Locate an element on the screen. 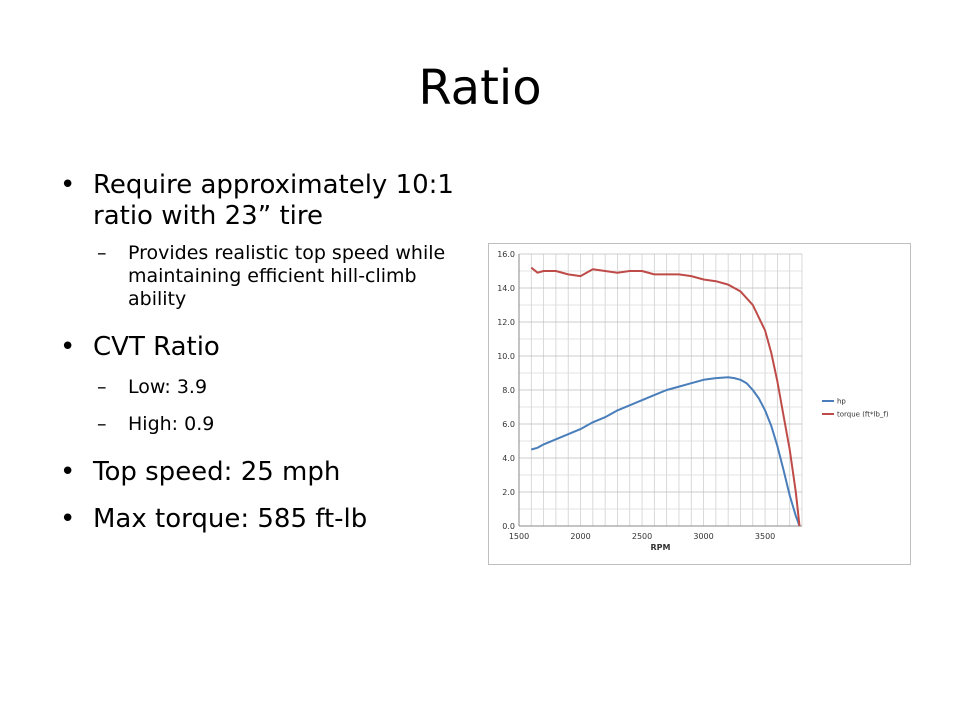  y-tick-label: 14.0 is located at coordinates (506, 288).